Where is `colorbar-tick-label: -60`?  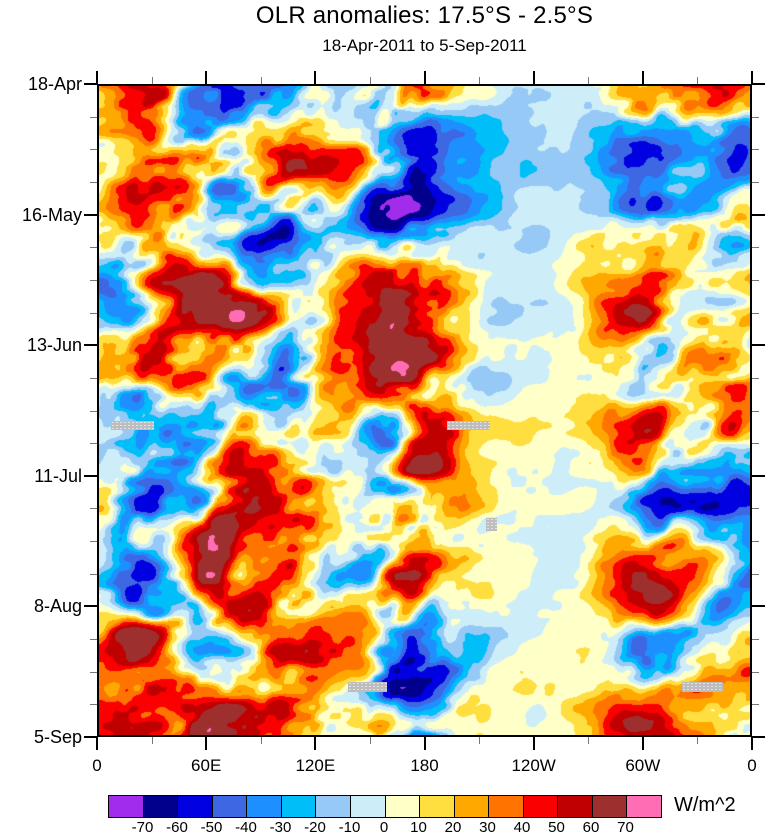 colorbar-tick-label: -60 is located at coordinates (177, 826).